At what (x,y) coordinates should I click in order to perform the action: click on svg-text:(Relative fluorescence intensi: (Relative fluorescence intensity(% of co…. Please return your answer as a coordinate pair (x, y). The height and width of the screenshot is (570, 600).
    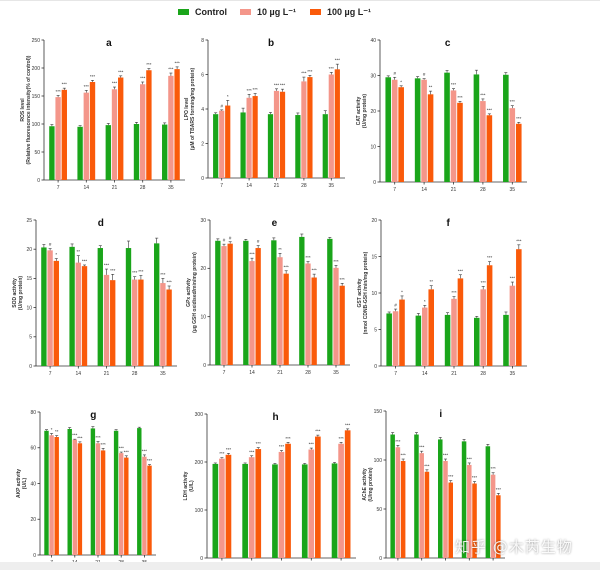
    Looking at the image, I should click on (29, 109).